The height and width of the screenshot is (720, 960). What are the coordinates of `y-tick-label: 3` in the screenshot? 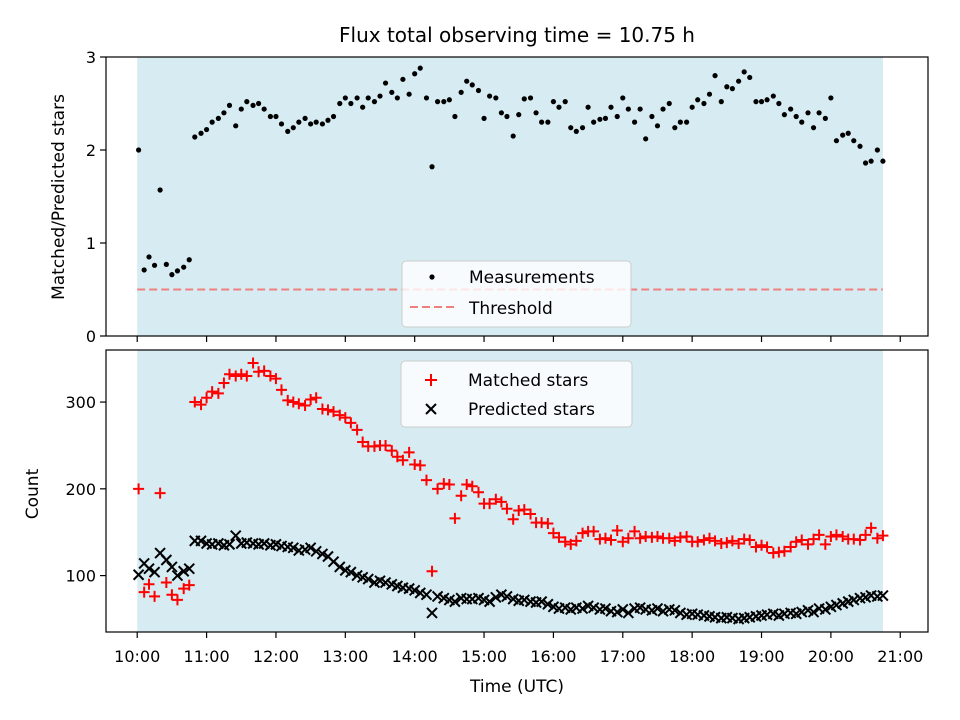 It's located at (91, 57).